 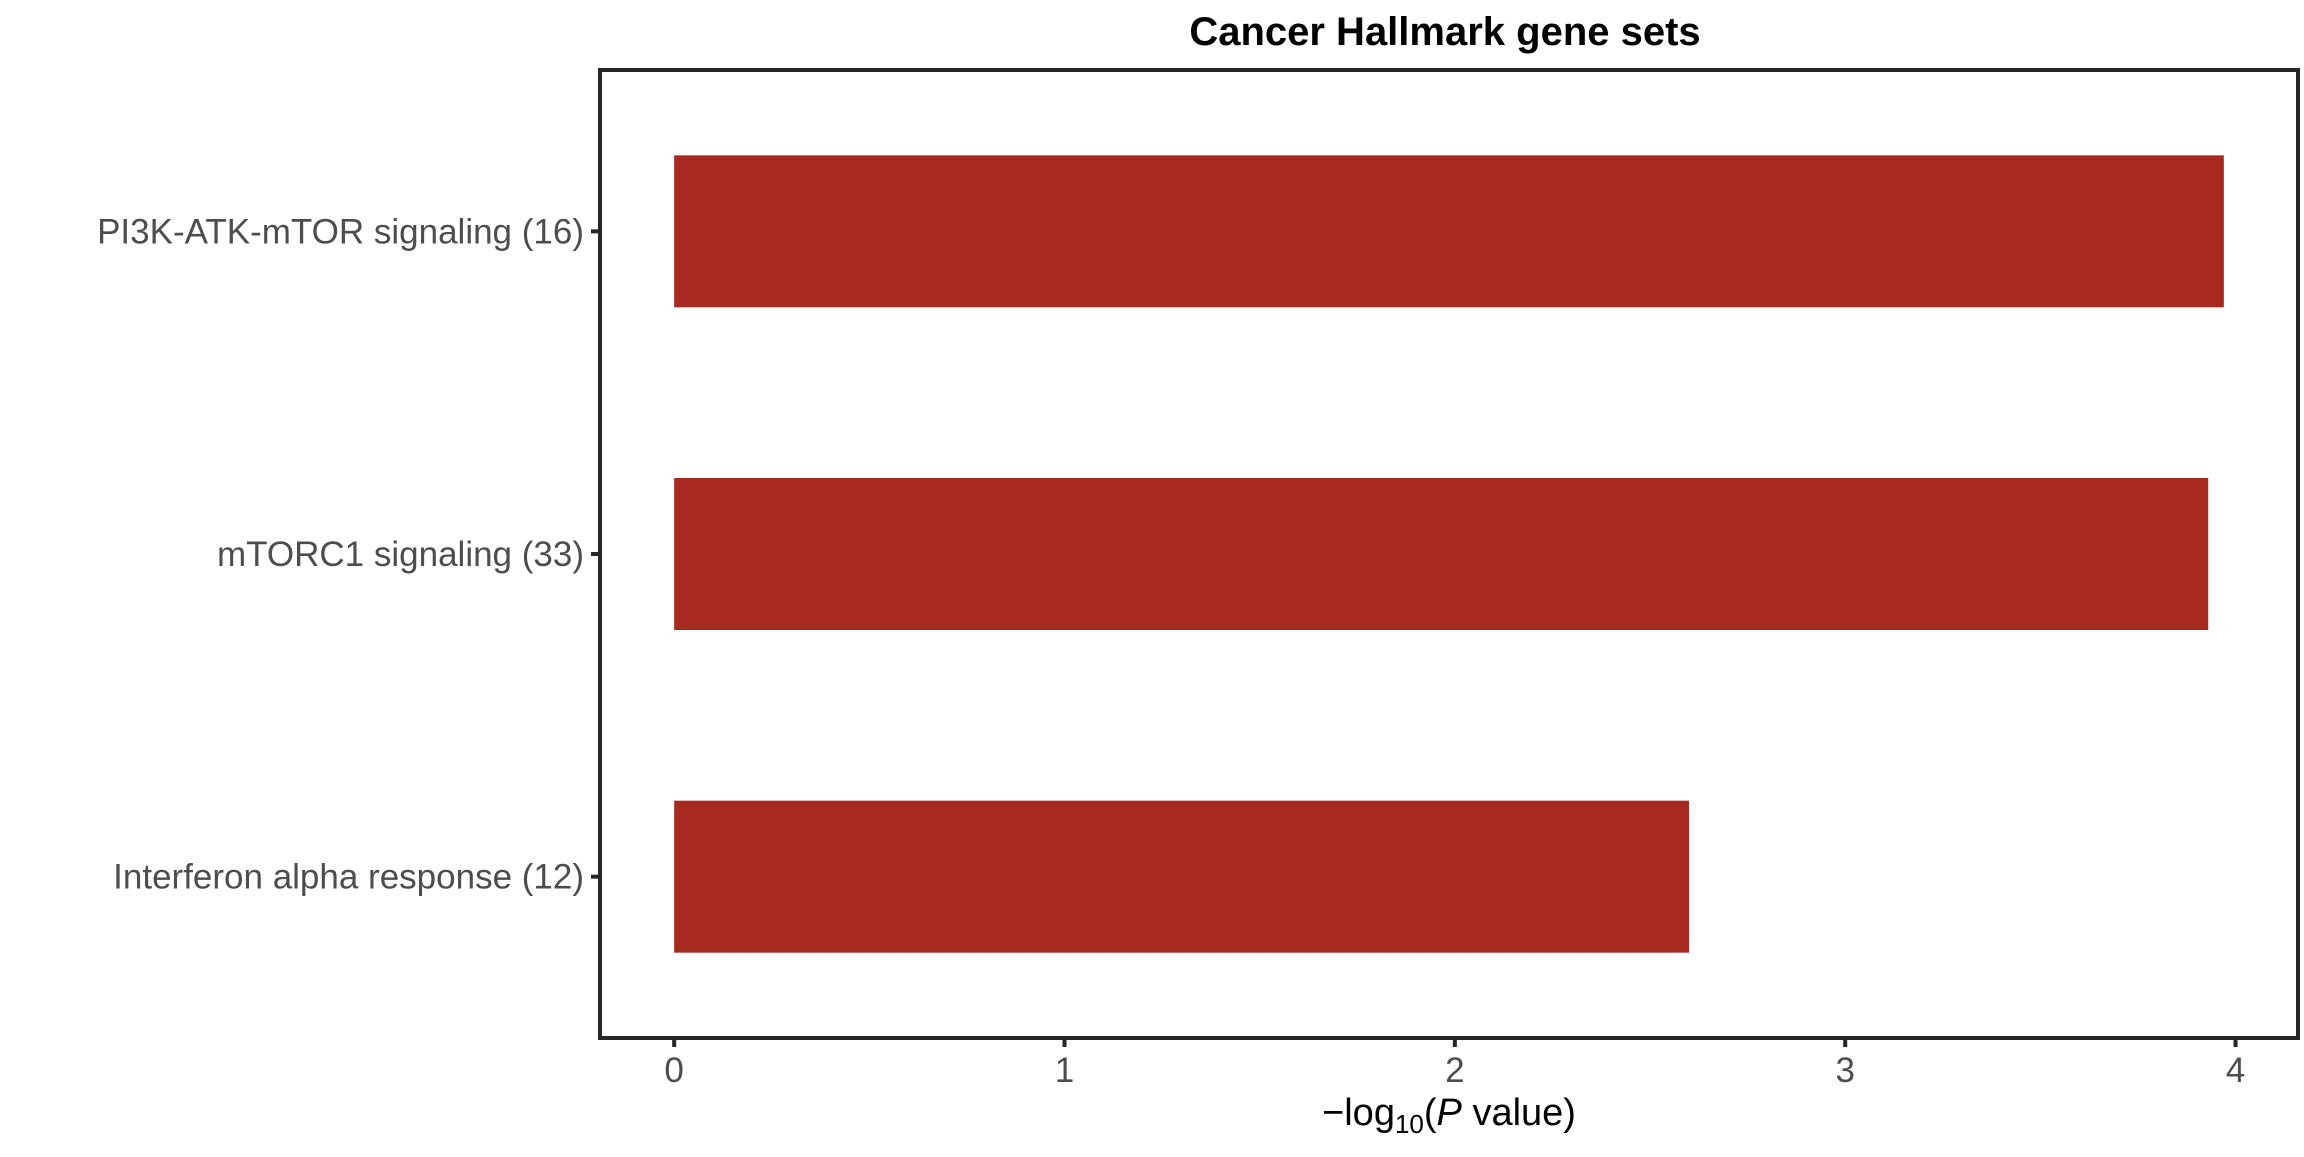 What do you see at coordinates (2235, 1070) in the screenshot?
I see `x-tick-label: 4` at bounding box center [2235, 1070].